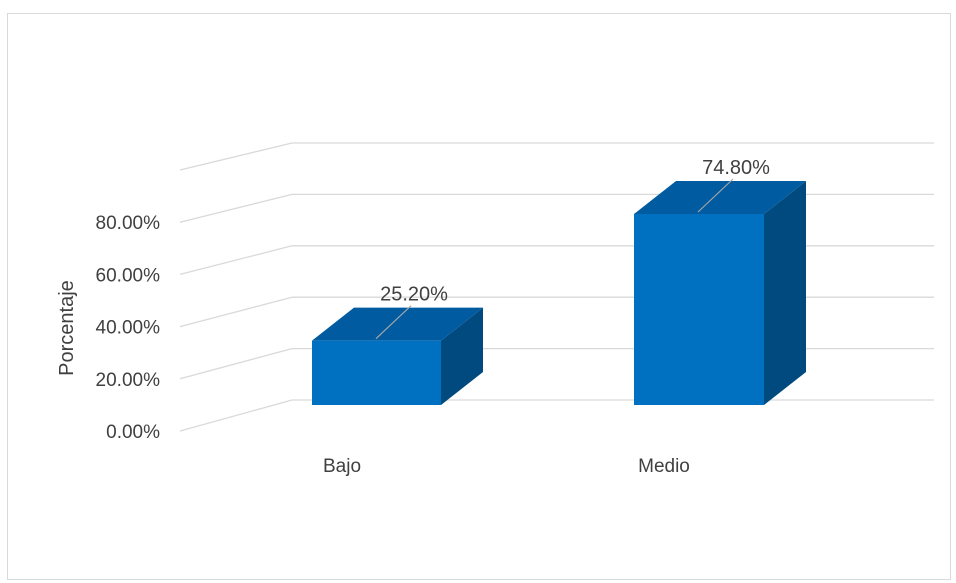 The image size is (956, 583). What do you see at coordinates (67, 328) in the screenshot?
I see `y-axis-title: Porcentaje` at bounding box center [67, 328].